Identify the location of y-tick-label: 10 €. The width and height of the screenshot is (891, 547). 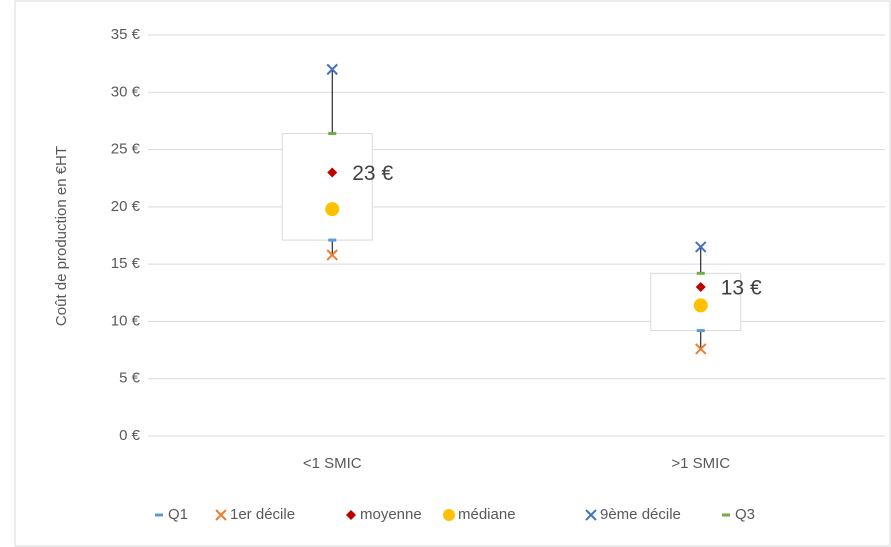
(126, 320).